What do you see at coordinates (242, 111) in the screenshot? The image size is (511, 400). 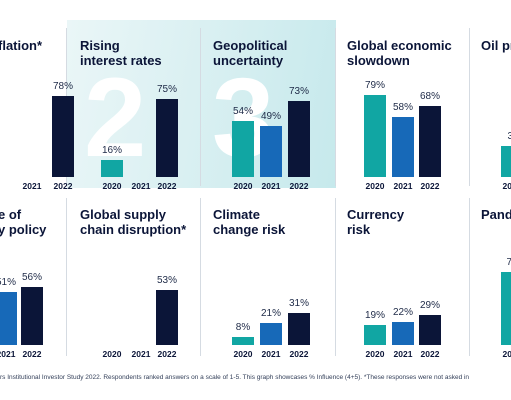 I see `value-label: 54%` at bounding box center [242, 111].